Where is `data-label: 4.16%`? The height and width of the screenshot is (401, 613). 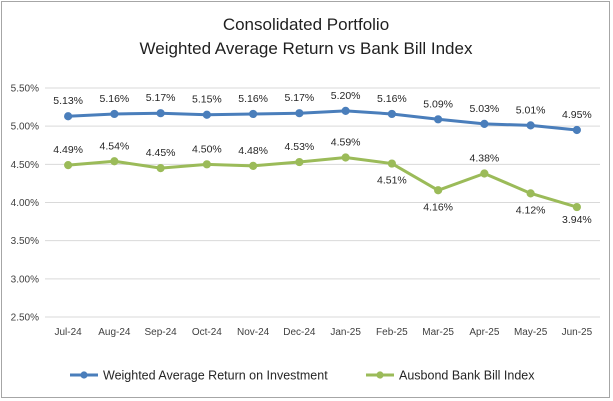 data-label: 4.16% is located at coordinates (438, 207).